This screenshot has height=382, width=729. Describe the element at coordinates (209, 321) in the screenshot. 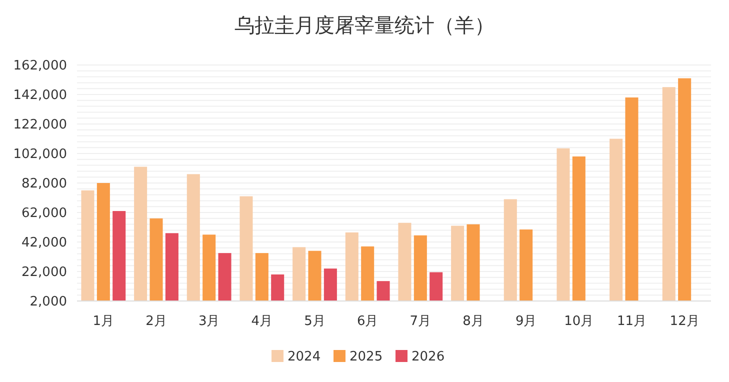

I see `x-tick-label: 3月` at that location.